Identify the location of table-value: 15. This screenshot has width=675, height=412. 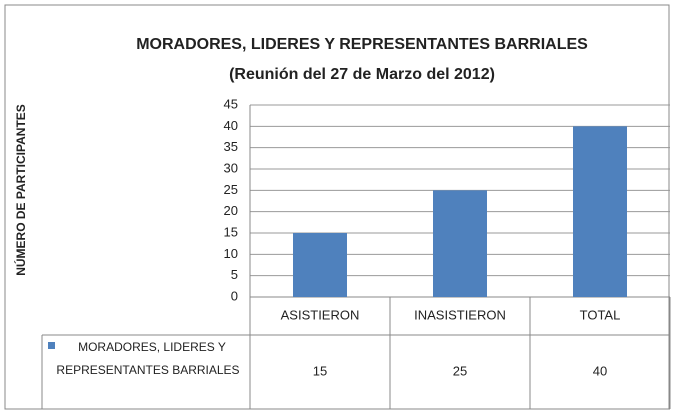
(320, 370).